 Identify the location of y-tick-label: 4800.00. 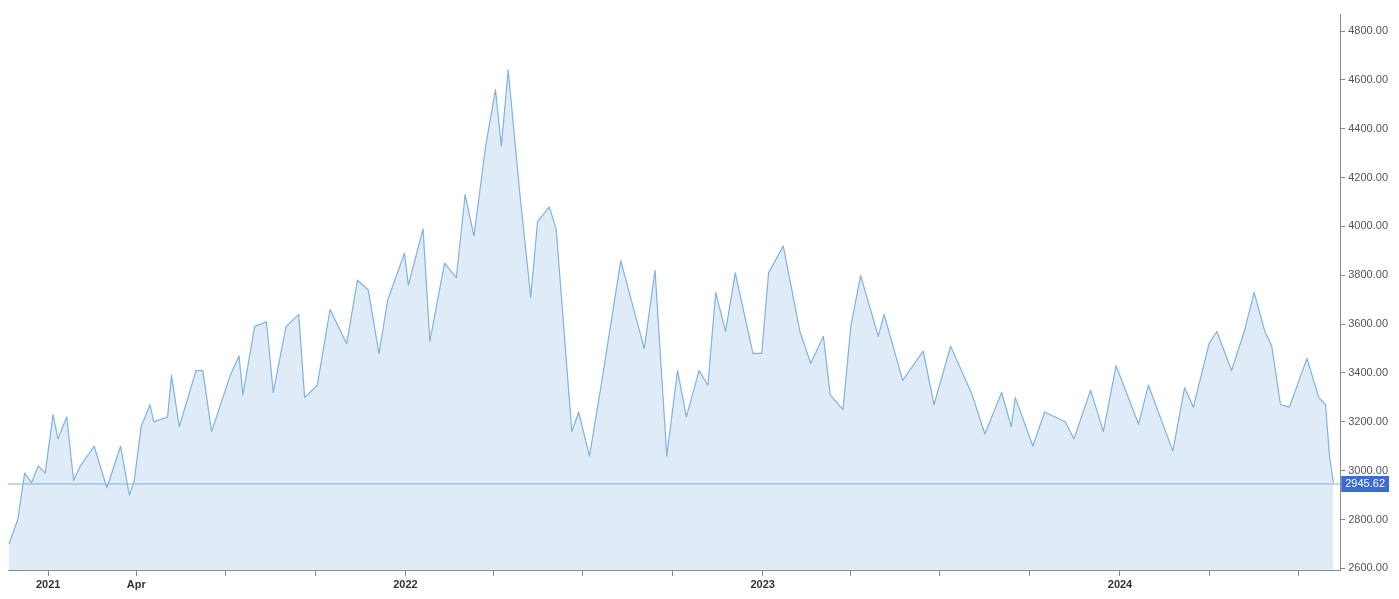
(1368, 30).